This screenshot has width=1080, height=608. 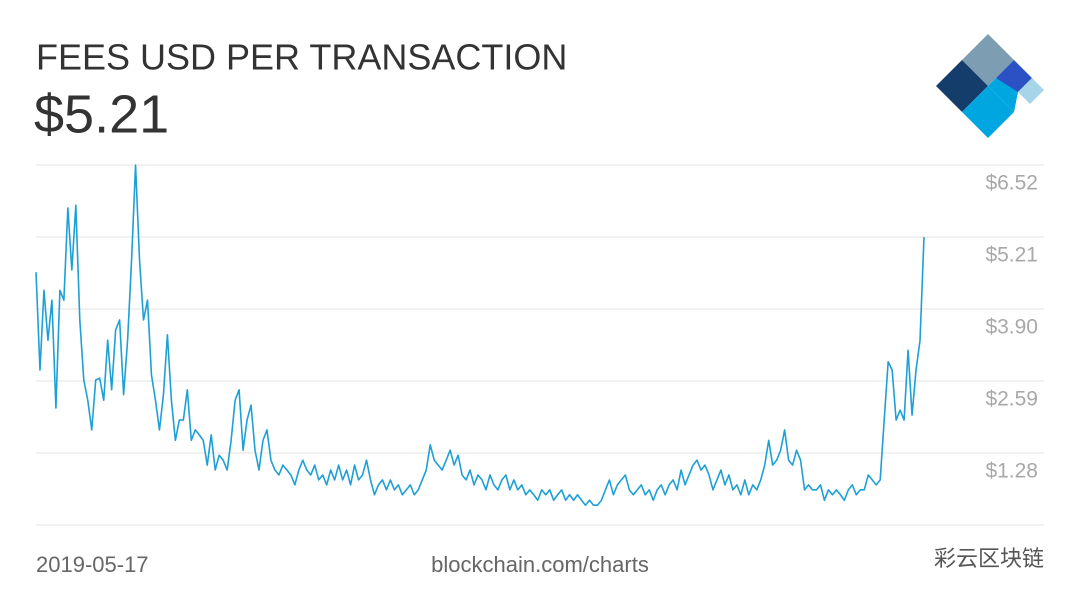 What do you see at coordinates (989, 558) in the screenshot?
I see `watermark: 彩云区块链` at bounding box center [989, 558].